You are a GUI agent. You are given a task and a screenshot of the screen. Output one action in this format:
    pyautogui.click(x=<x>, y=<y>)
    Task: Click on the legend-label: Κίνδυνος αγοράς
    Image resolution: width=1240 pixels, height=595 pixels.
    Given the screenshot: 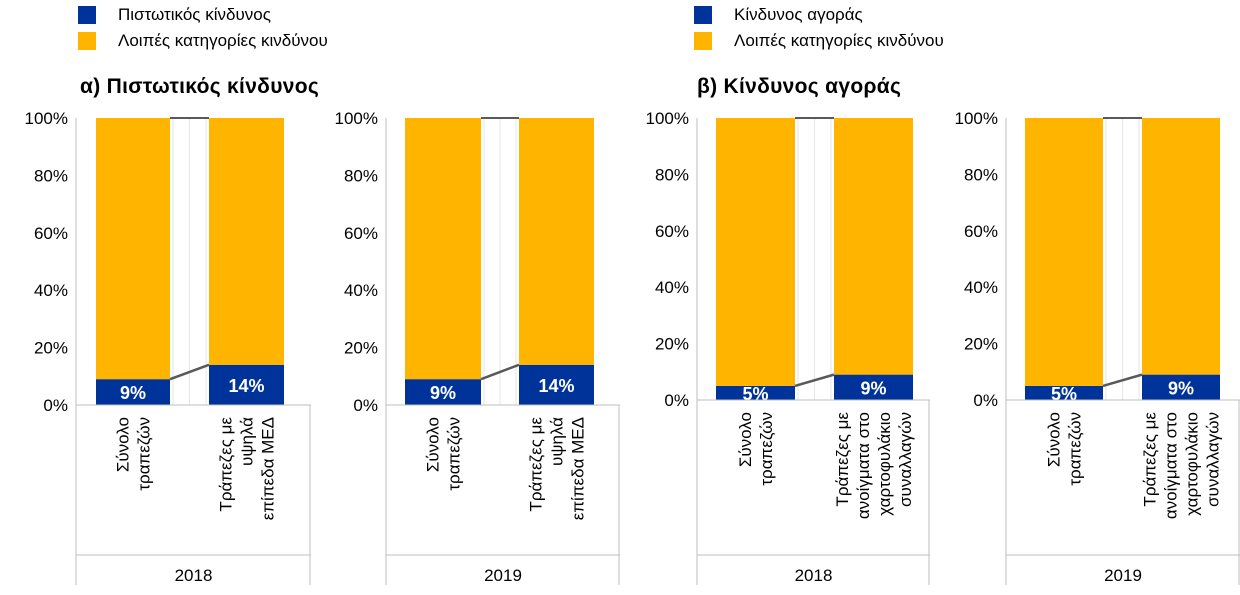 What is the action you would take?
    pyautogui.click(x=798, y=14)
    